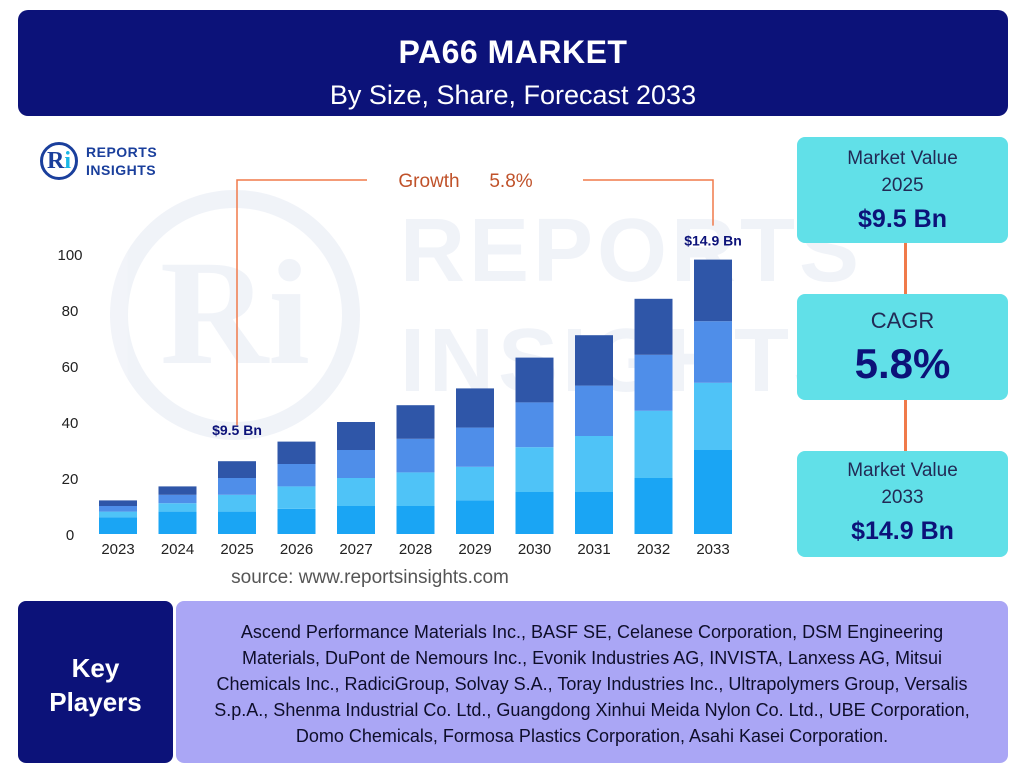  Describe the element at coordinates (117, 549) in the screenshot. I see `x-tick-label: 2023` at that location.